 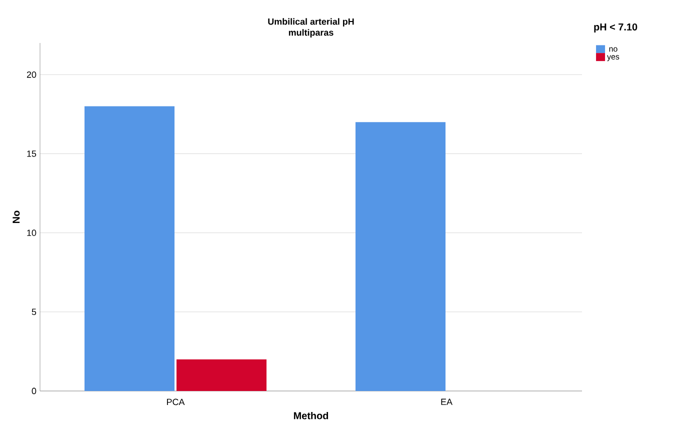 What do you see at coordinates (34, 391) in the screenshot?
I see `y-tick-label: 0` at bounding box center [34, 391].